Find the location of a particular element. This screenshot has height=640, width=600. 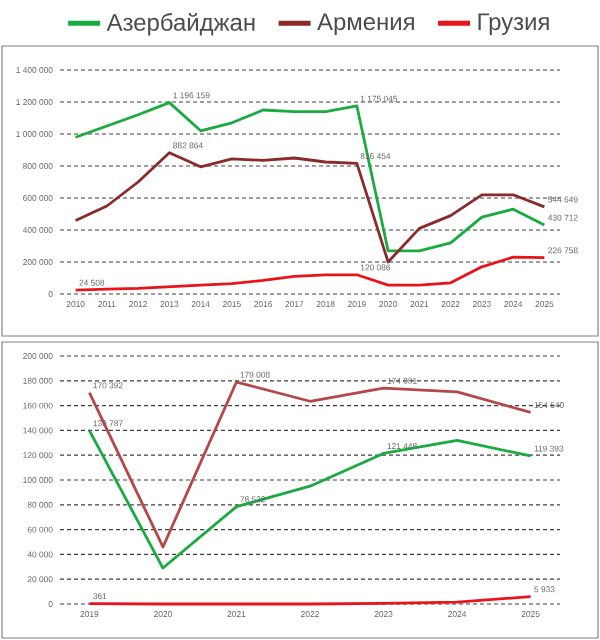

legend-label: Грузия is located at coordinates (513, 24).